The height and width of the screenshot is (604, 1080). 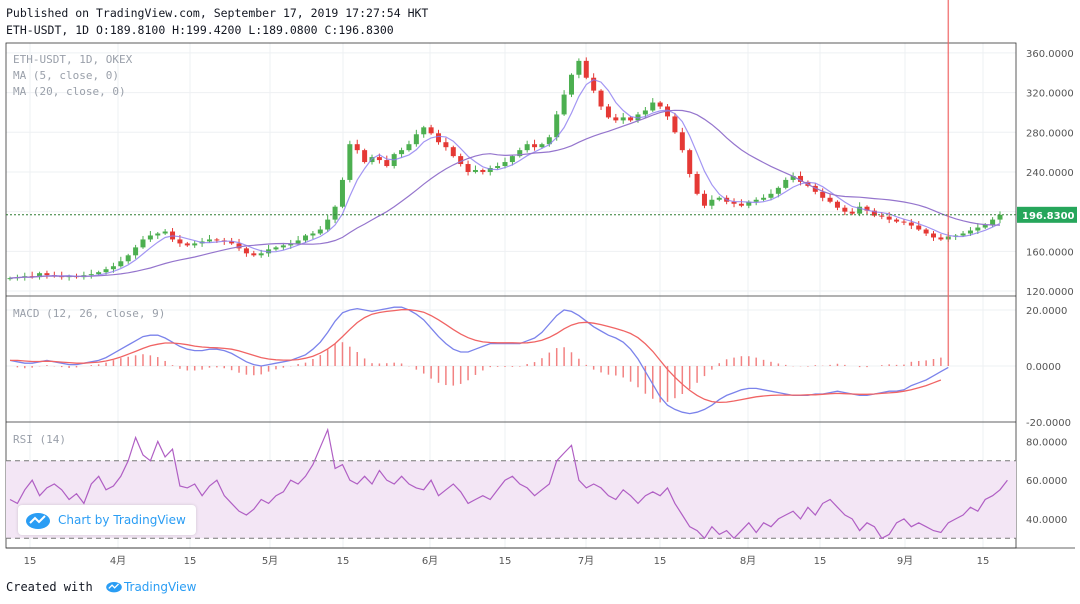 What do you see at coordinates (1048, 423) in the screenshot?
I see `macd-tick-label: -20.0000` at bounding box center [1048, 423].